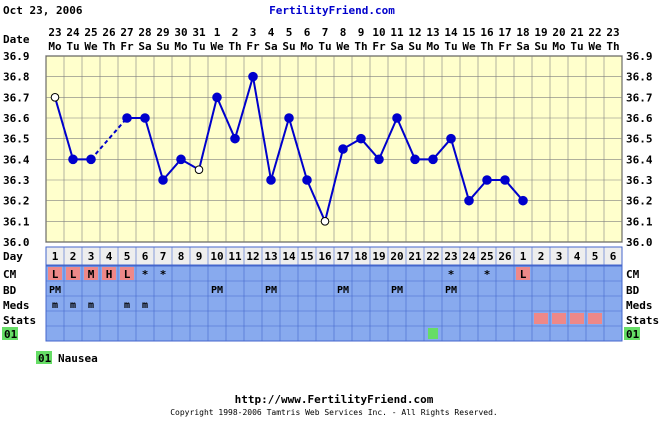  What do you see at coordinates (13, 256) in the screenshot?
I see `day-row-label: Day` at bounding box center [13, 256].